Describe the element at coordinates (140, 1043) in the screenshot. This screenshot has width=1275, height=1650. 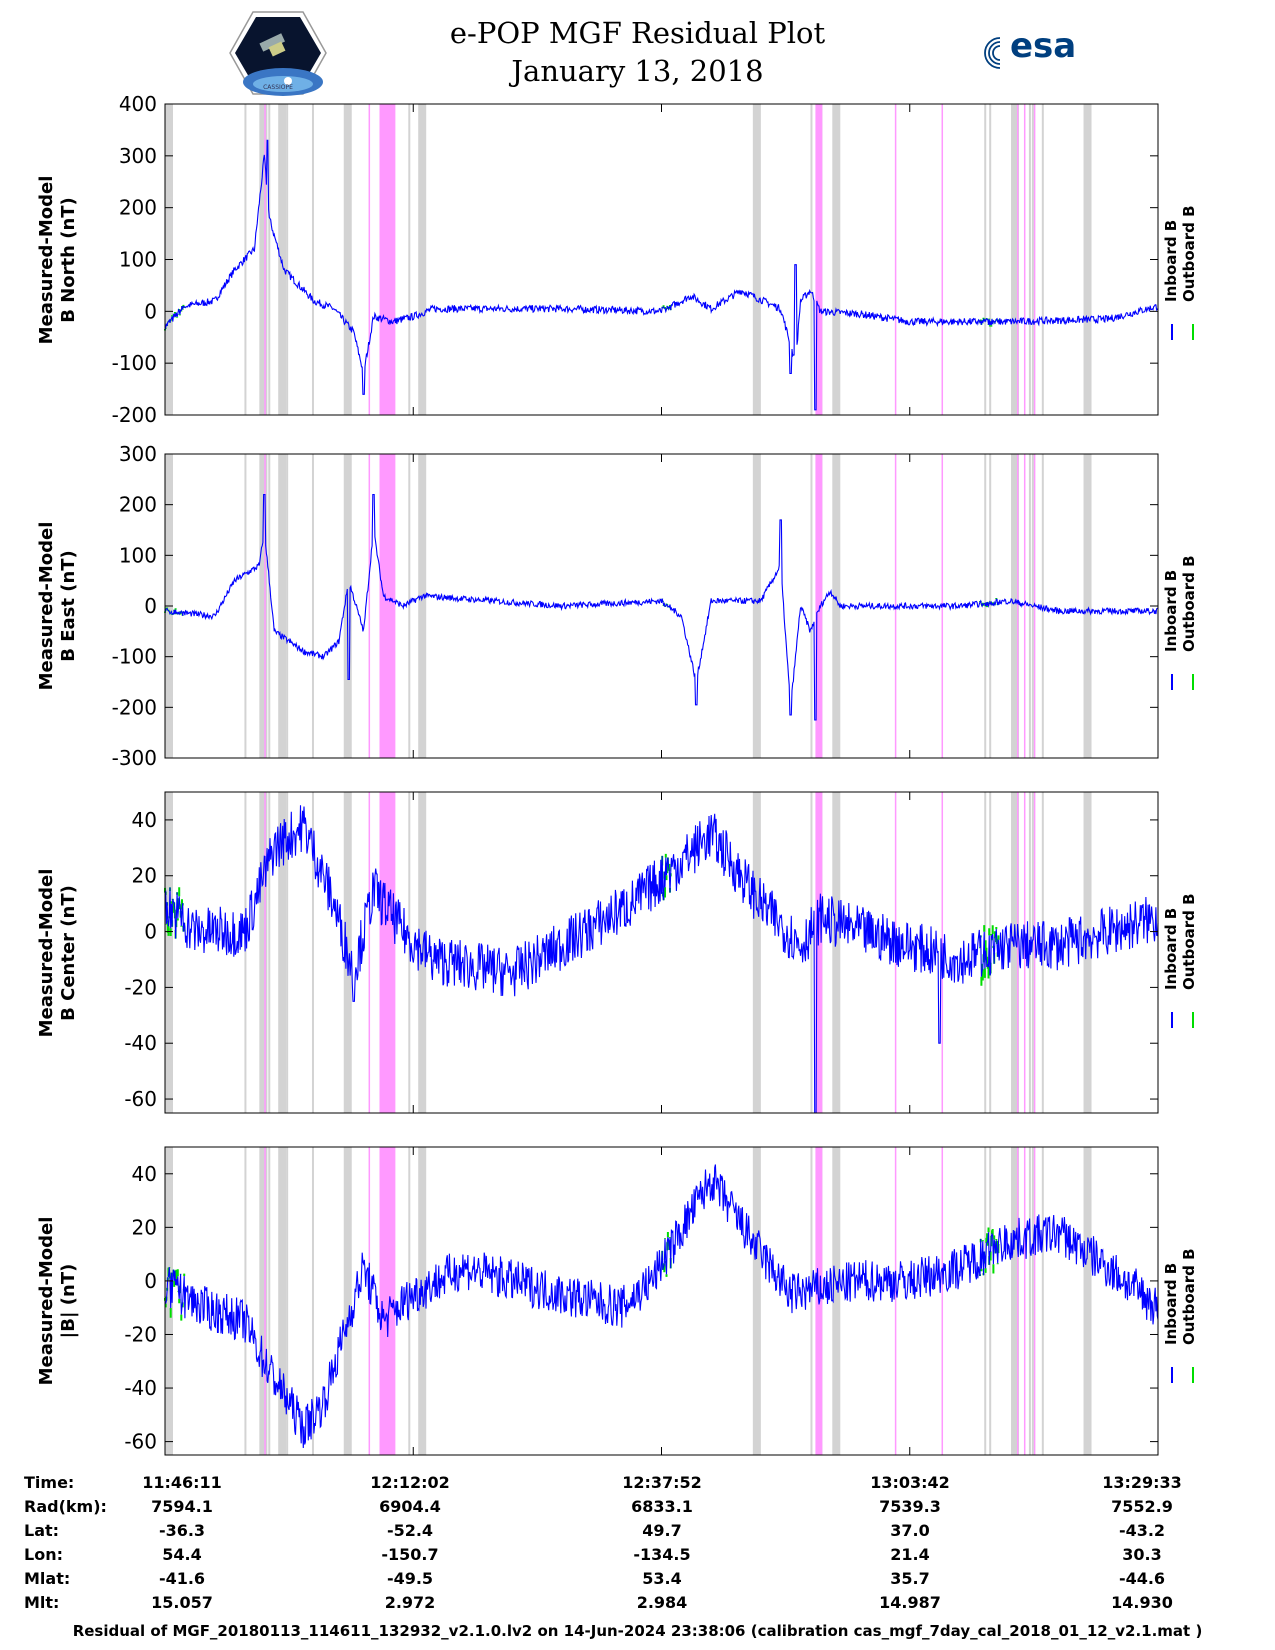
I see `y-tick-label: -40` at that location.